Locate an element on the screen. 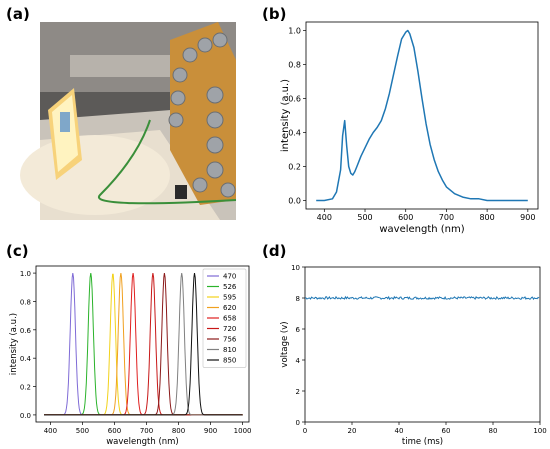 The width and height of the screenshot is (550, 449). panel-d-ytick-label: 4 is located at coordinates (298, 361).